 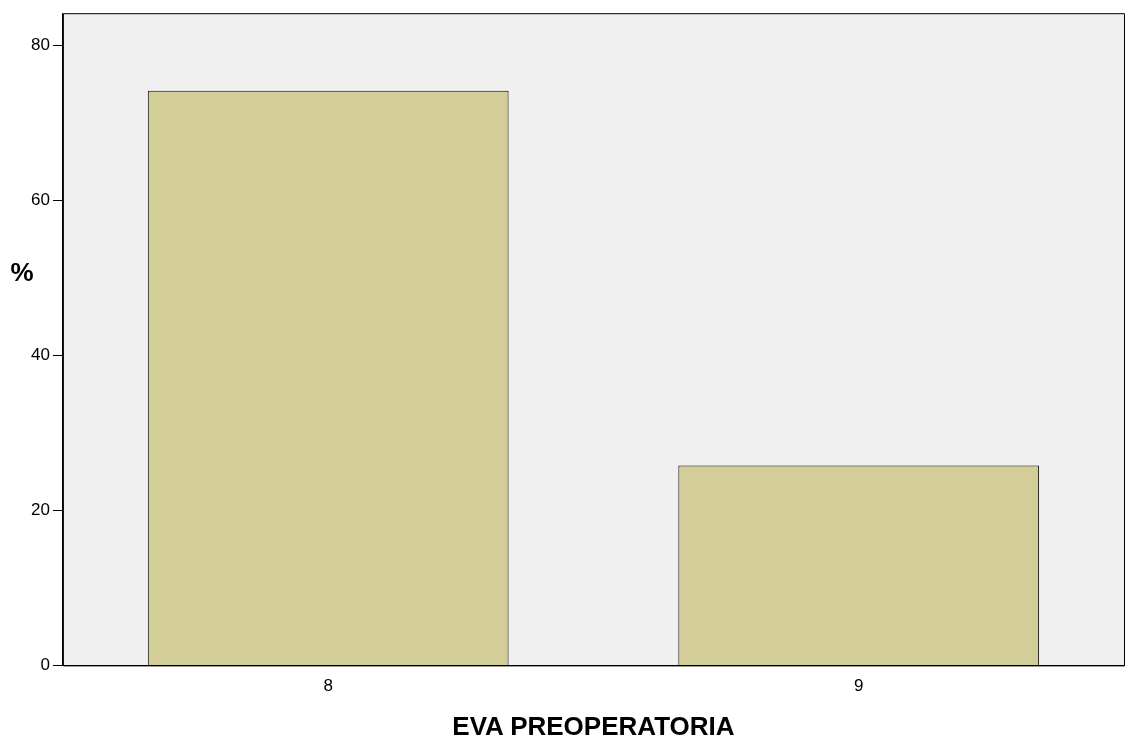 What do you see at coordinates (40, 200) in the screenshot?
I see `y-tick-label: 60` at bounding box center [40, 200].